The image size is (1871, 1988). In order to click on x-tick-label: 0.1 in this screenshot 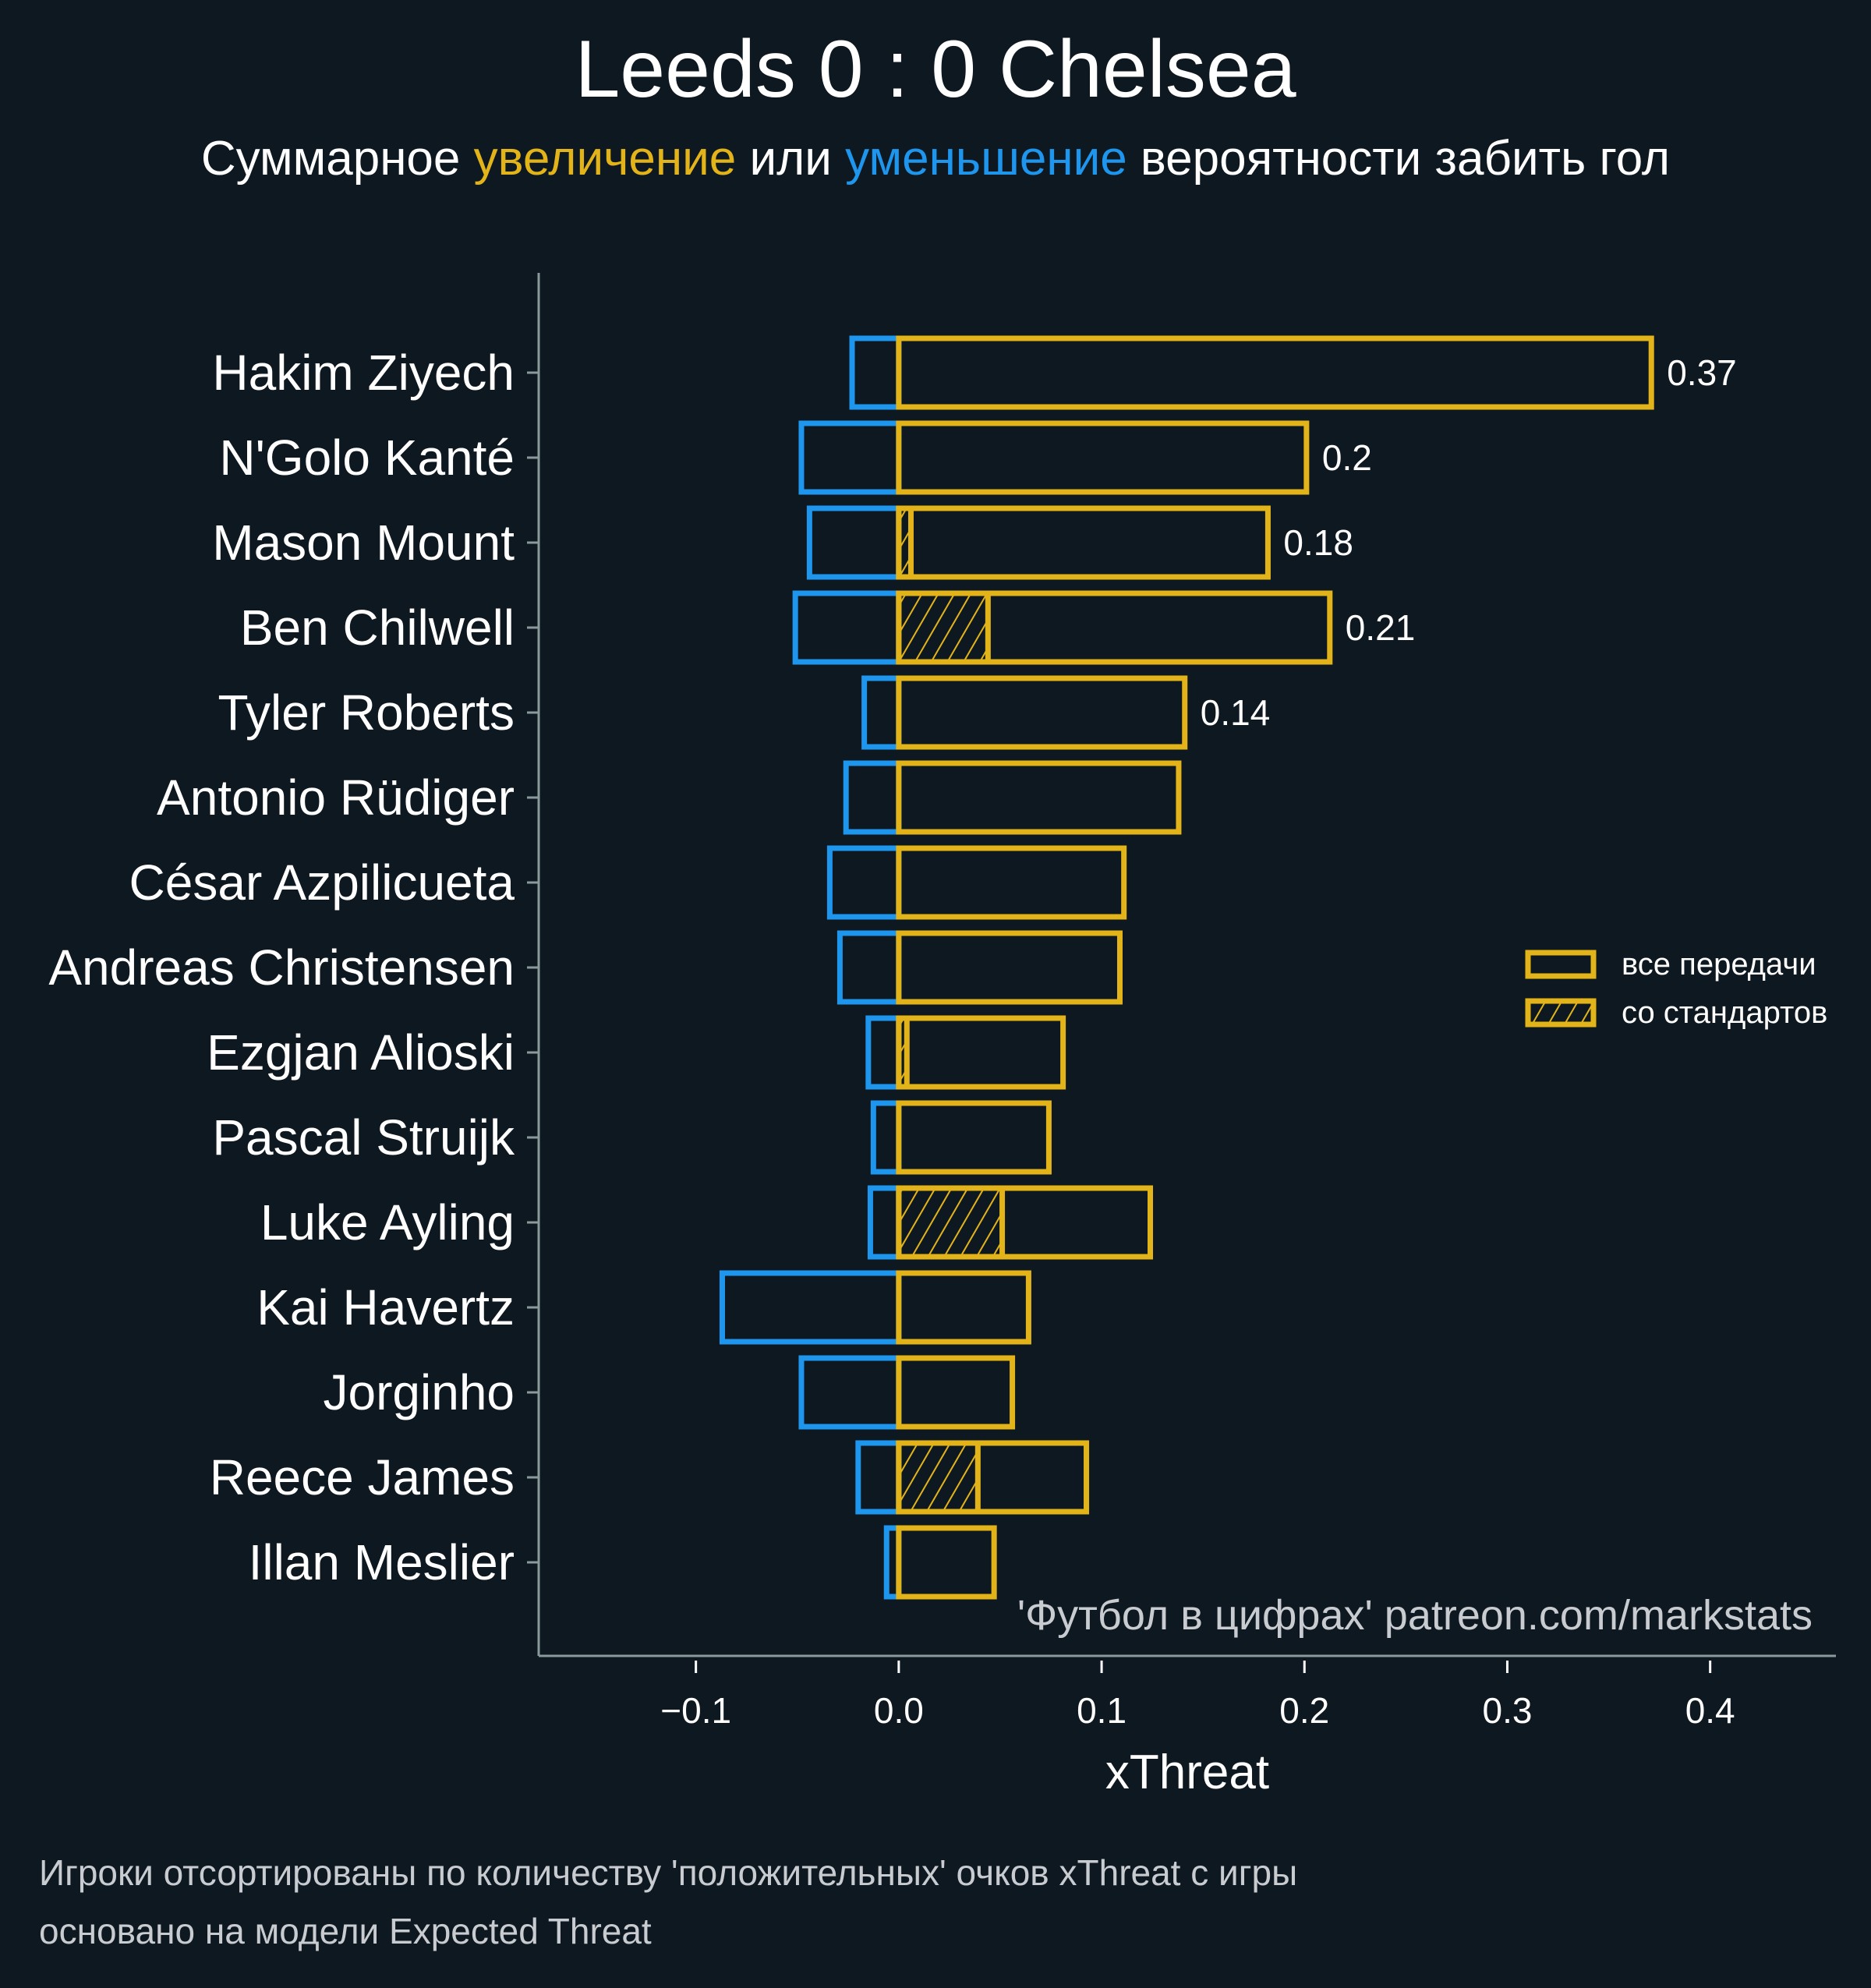, I will do `click(1101, 1710)`.